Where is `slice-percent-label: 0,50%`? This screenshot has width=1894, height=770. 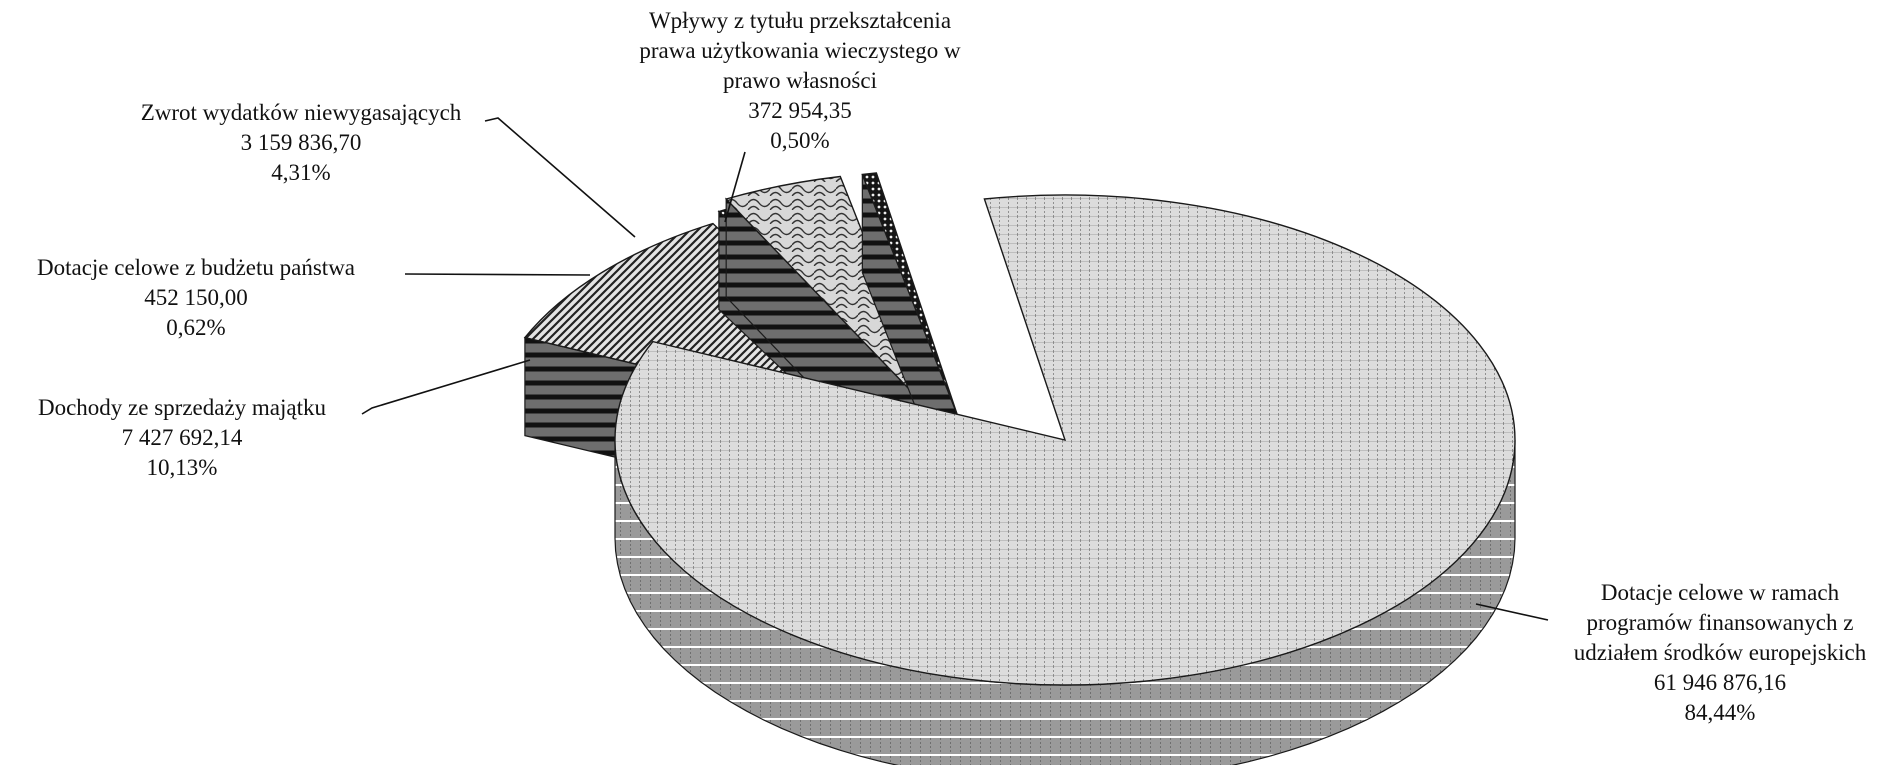
slice-percent-label: 0,50% is located at coordinates (799, 140).